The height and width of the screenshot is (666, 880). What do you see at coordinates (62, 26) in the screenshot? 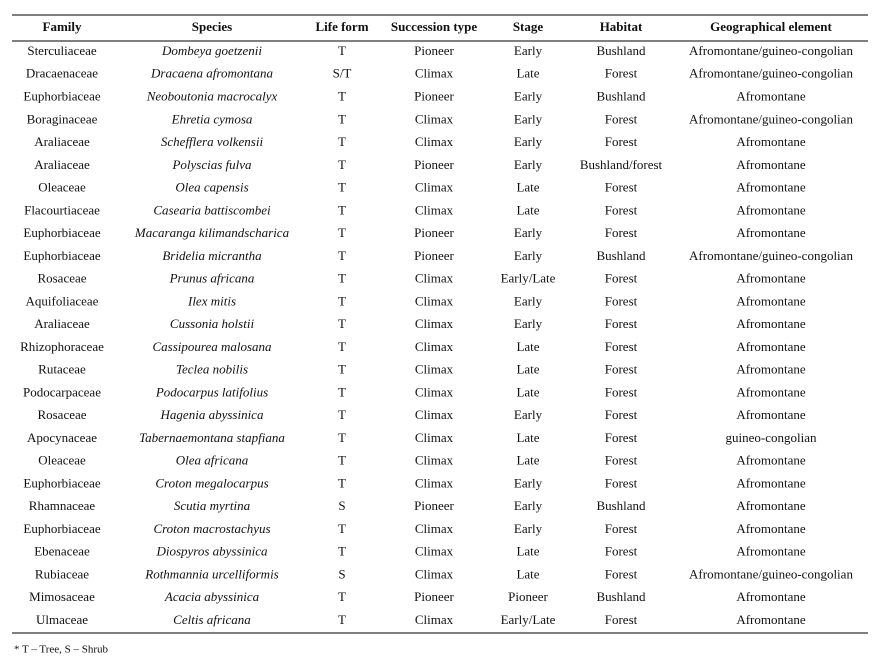
I see `column-header: Family` at bounding box center [62, 26].